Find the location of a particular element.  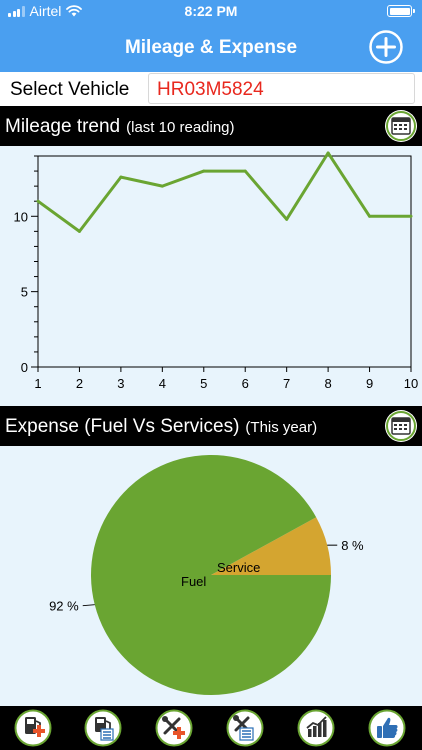

expense-header: Expense (Fuel Vs Services) (This year) is located at coordinates (211, 426).